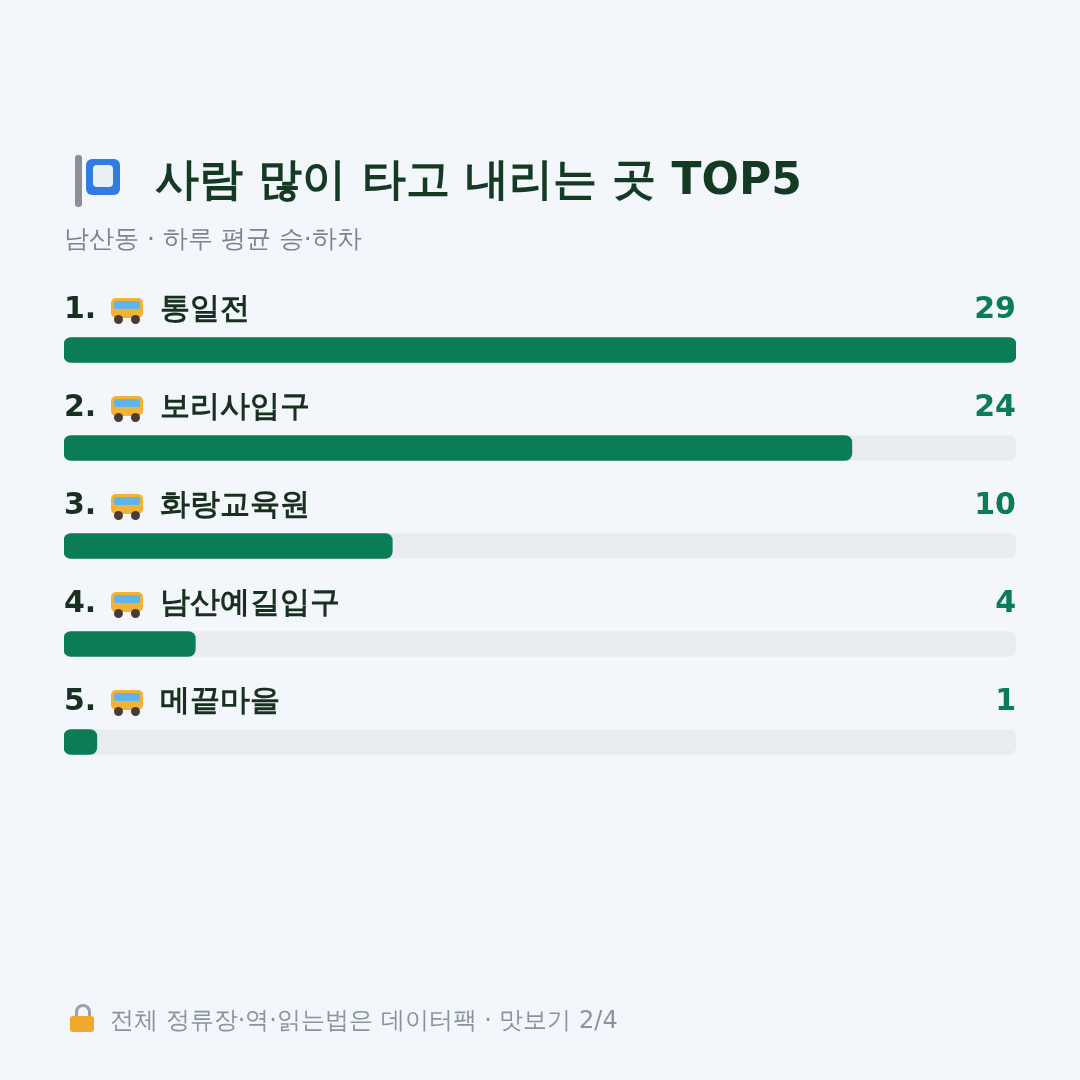 This screenshot has height=1080, width=1080. What do you see at coordinates (202, 601) in the screenshot?
I see `category-label: 4. 남산예길입구` at bounding box center [202, 601].